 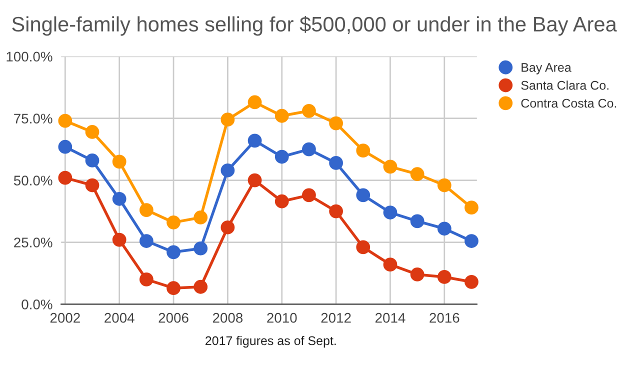 What do you see at coordinates (173, 317) in the screenshot?
I see `x-tick-label: 2006` at bounding box center [173, 317].